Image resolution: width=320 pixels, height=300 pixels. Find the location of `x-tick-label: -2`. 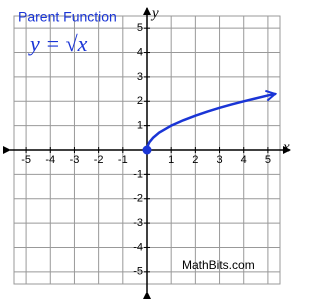

x-tick-label: -2 is located at coordinates (99, 160).